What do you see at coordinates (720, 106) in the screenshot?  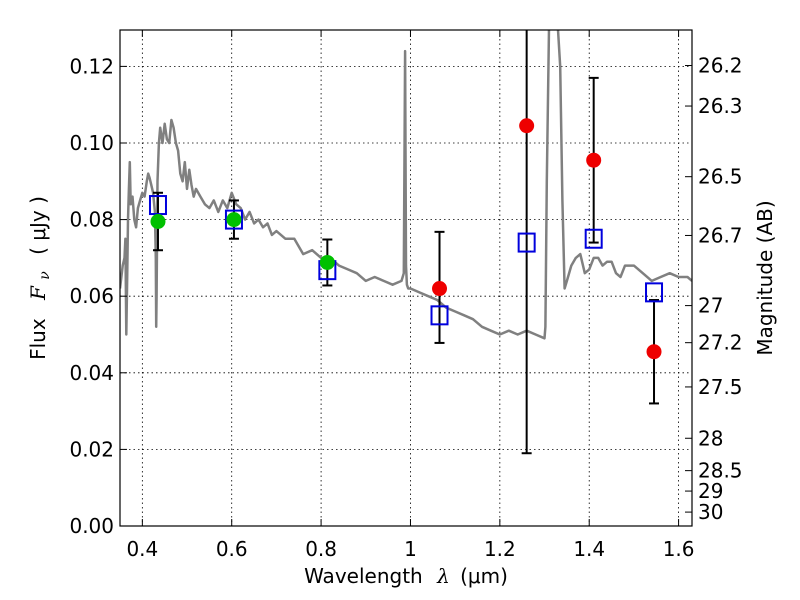 I see `magnitude-tick-label: 26.3` at bounding box center [720, 106].